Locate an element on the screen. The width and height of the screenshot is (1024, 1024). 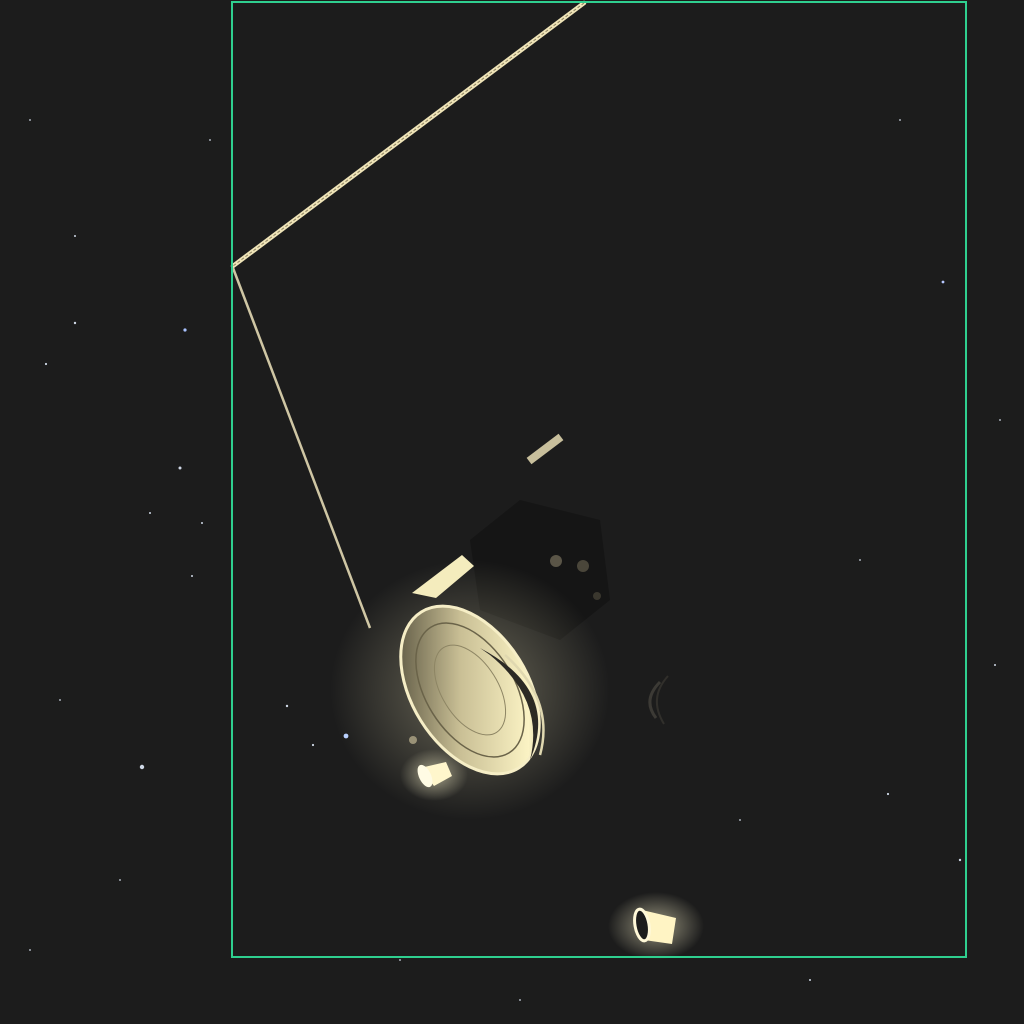
lamp-lower is located at coordinates (656, 926).